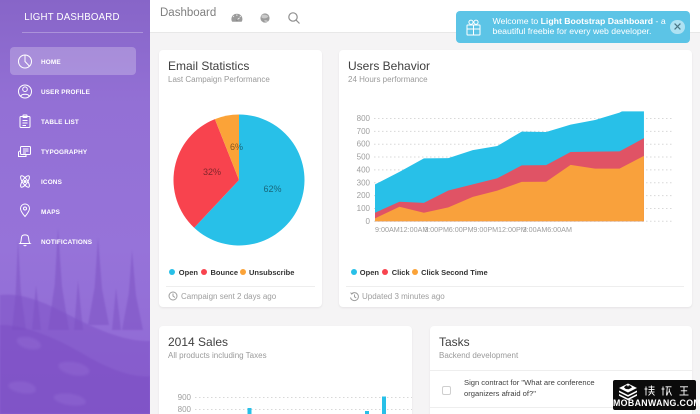 This screenshot has height=414, width=700. Describe the element at coordinates (485, 229) in the screenshot. I see `svg-text: 9:00PM` at that location.